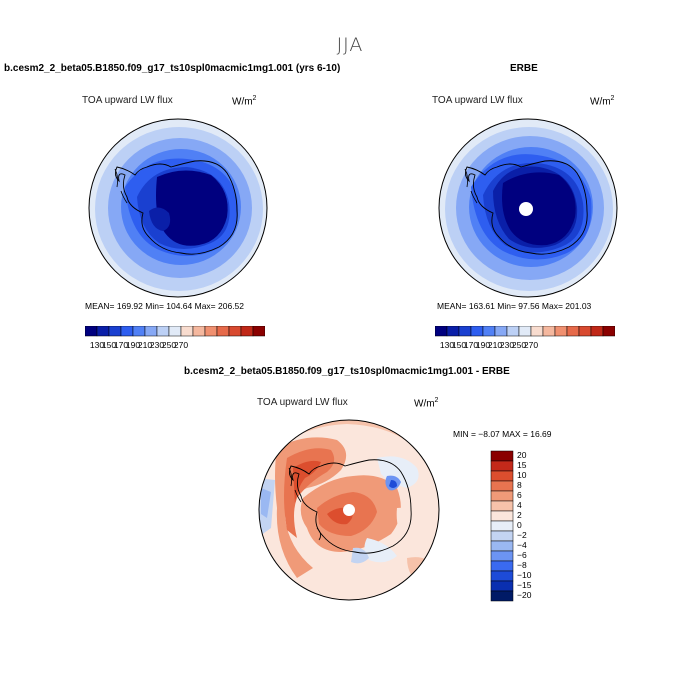 The height and width of the screenshot is (700, 700). What do you see at coordinates (426, 403) in the screenshot?
I see `diff-units-label: W/m2` at bounding box center [426, 403].